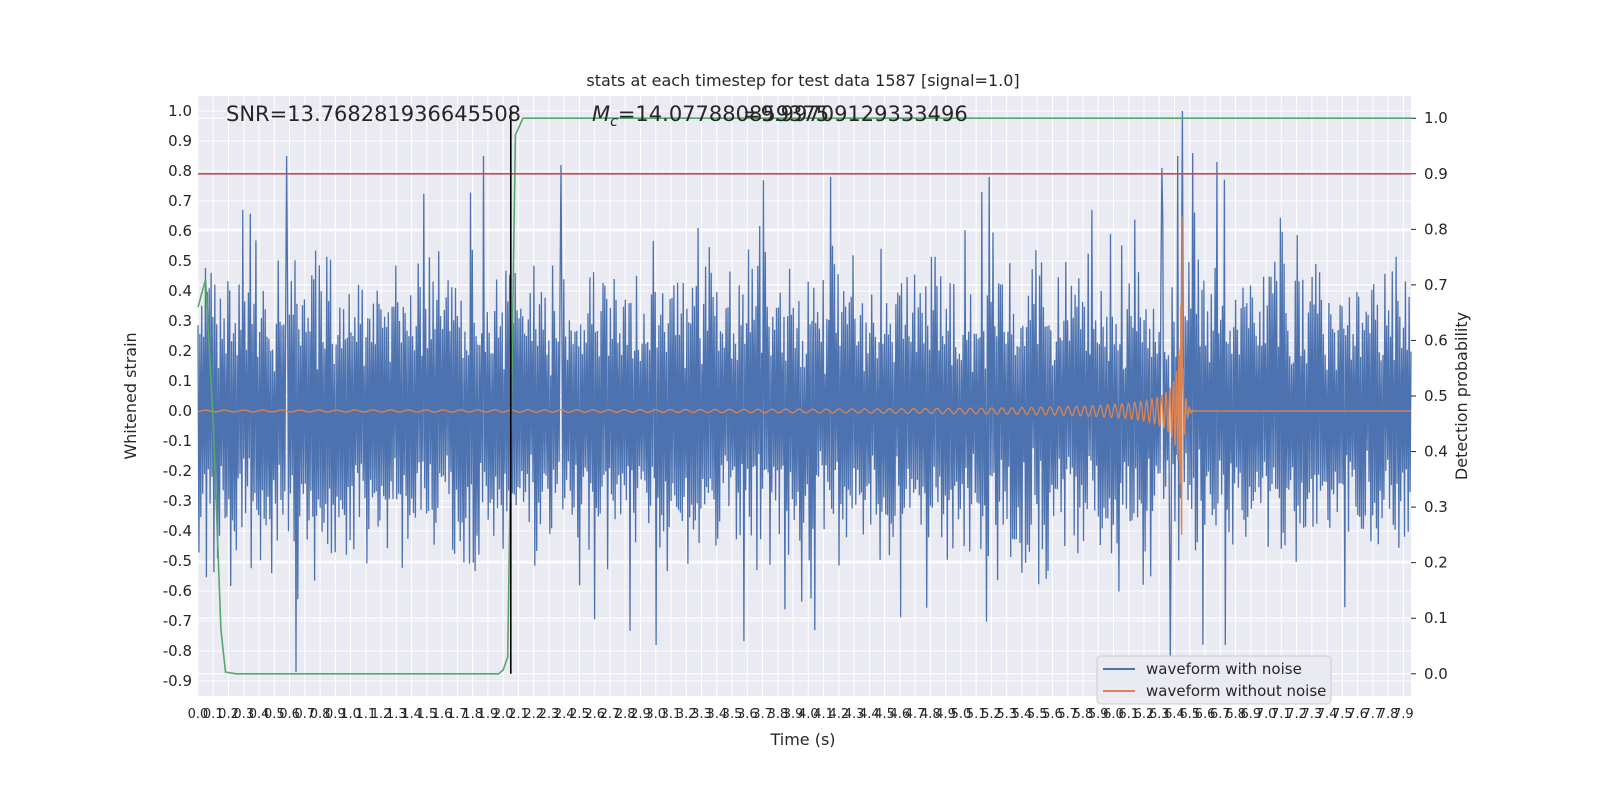 This screenshot has height=800, width=1600. What do you see at coordinates (701, 714) in the screenshot?
I see `x-tick-label: 3.3` at bounding box center [701, 714].